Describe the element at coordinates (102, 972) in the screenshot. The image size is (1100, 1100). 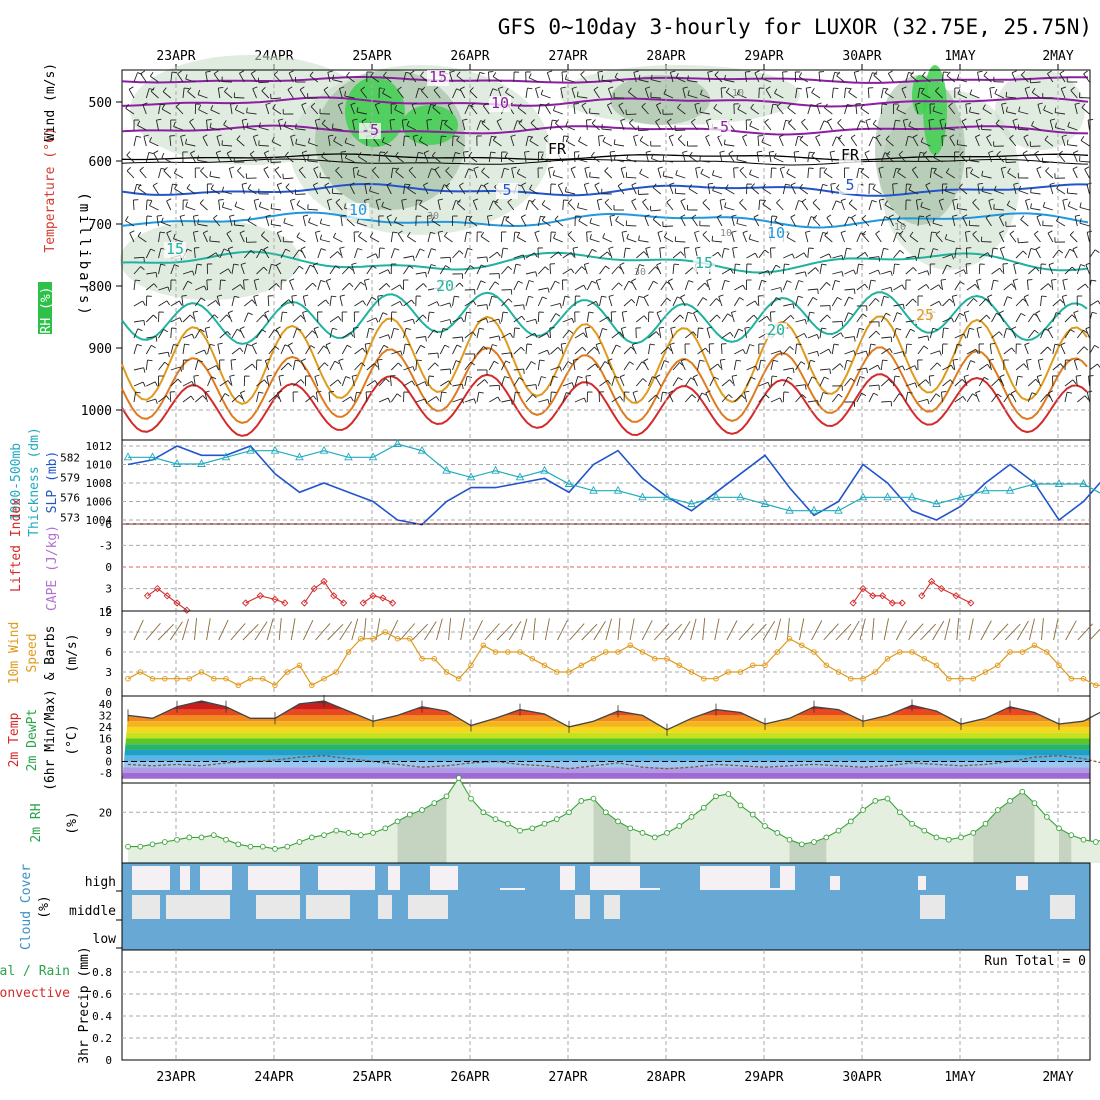
I see `precip-tick-label: 0.8` at that location.